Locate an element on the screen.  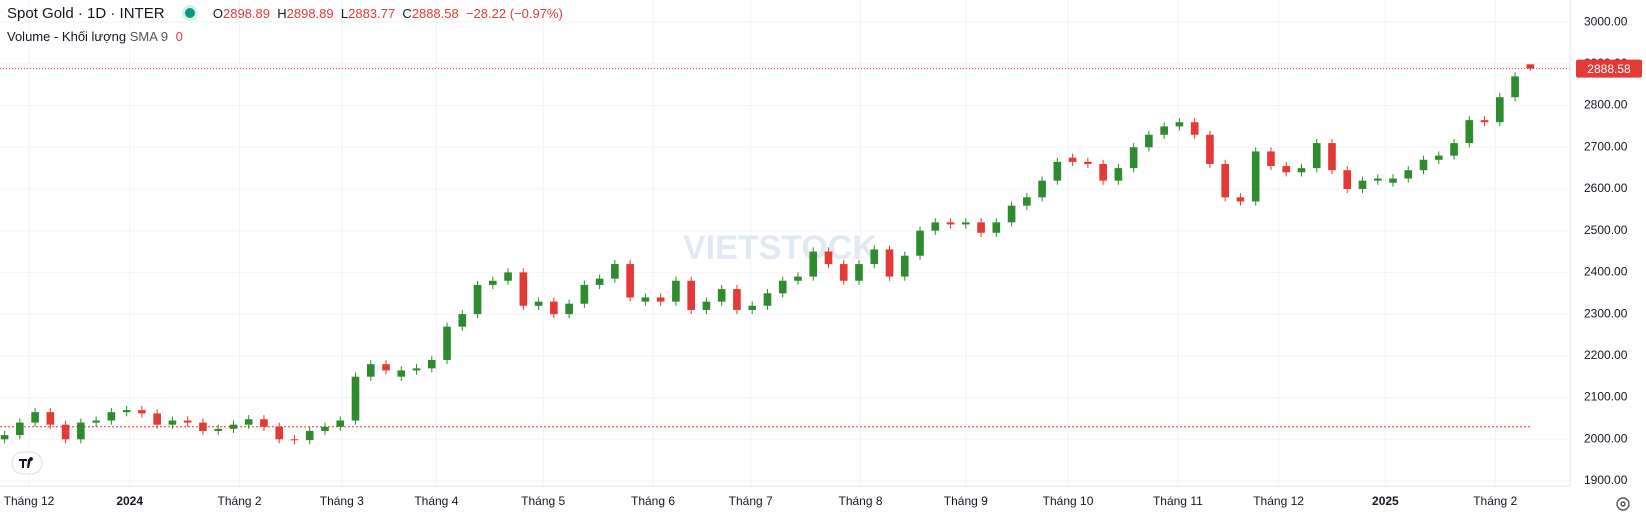
status-dot is located at coordinates (189, 13).